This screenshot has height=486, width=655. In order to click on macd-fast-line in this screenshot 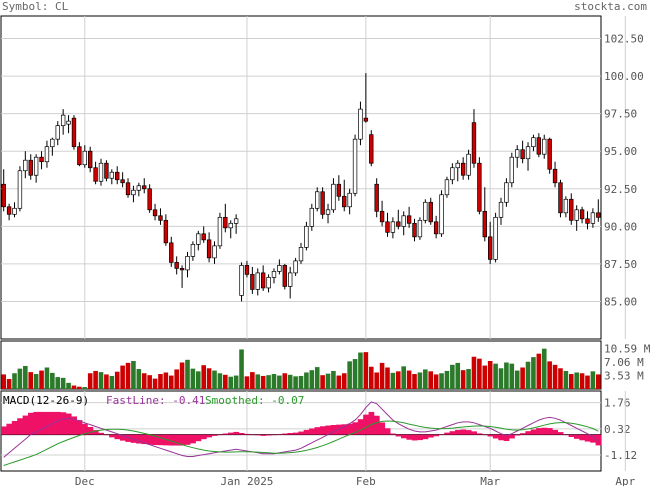, I will do `click(301, 429)`.